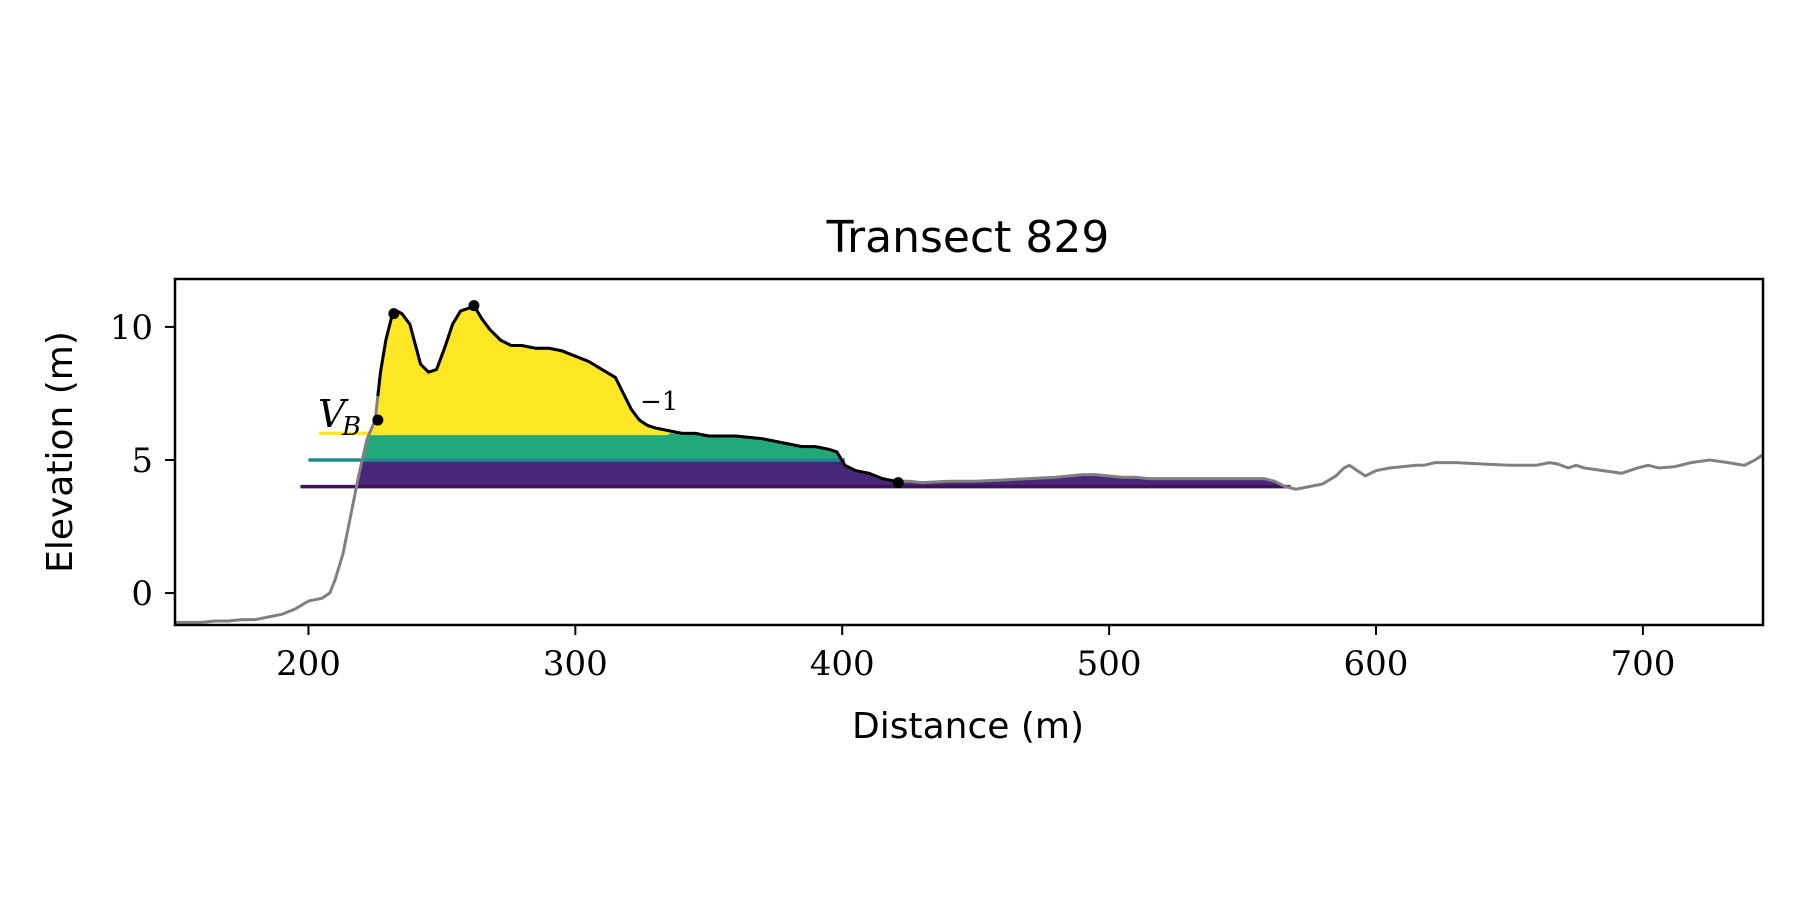 The height and width of the screenshot is (900, 1800). I want to click on x-tick-label-300: 300, so click(575, 664).